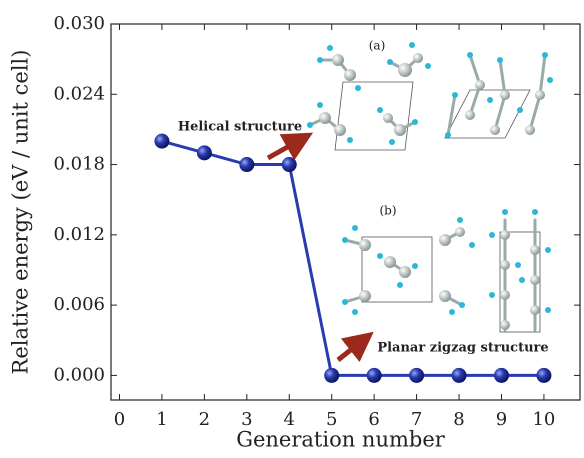 Image resolution: width=584 pixels, height=458 pixels. What do you see at coordinates (341, 440) in the screenshot?
I see `x-axis-label: Generation number` at bounding box center [341, 440].